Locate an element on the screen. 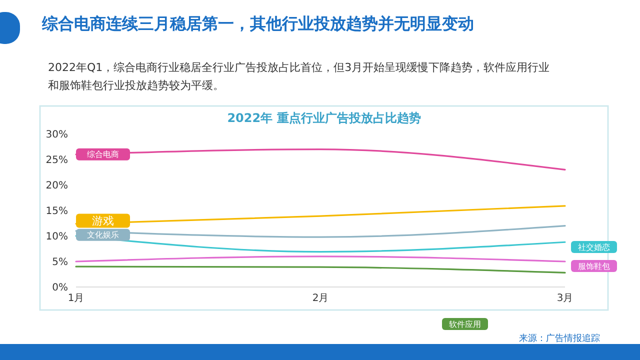 The height and width of the screenshot is (360, 640). y-tick-label: 25% is located at coordinates (57, 160).